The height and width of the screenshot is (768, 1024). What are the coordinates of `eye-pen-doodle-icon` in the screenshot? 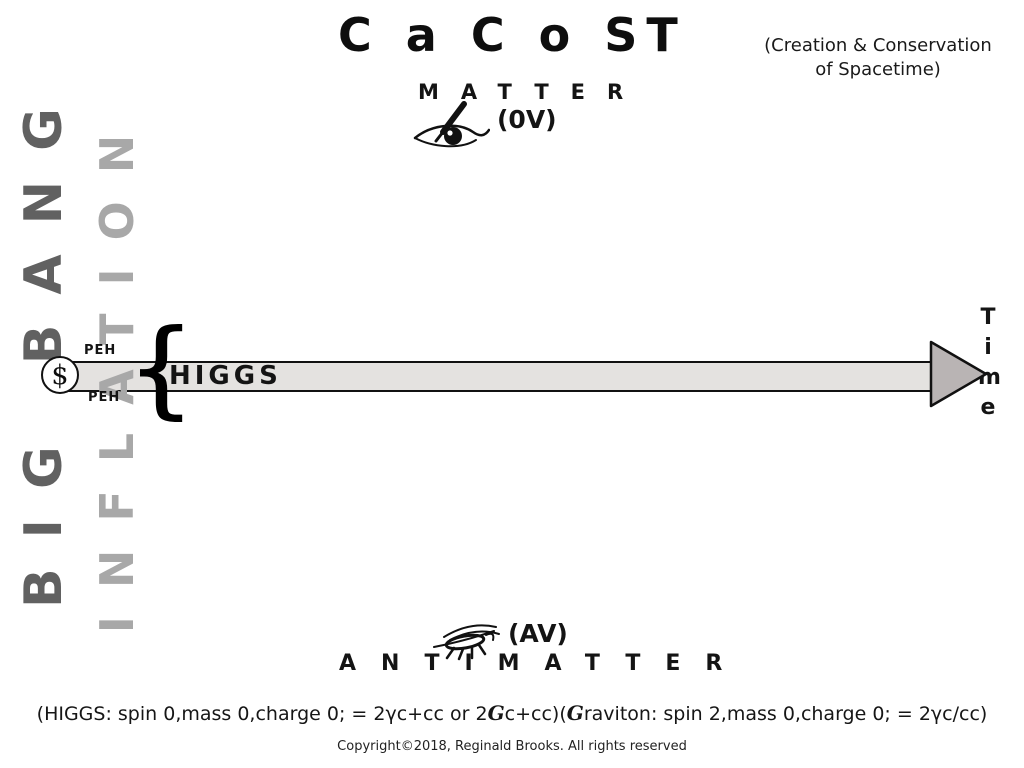 It's located at (451, 127).